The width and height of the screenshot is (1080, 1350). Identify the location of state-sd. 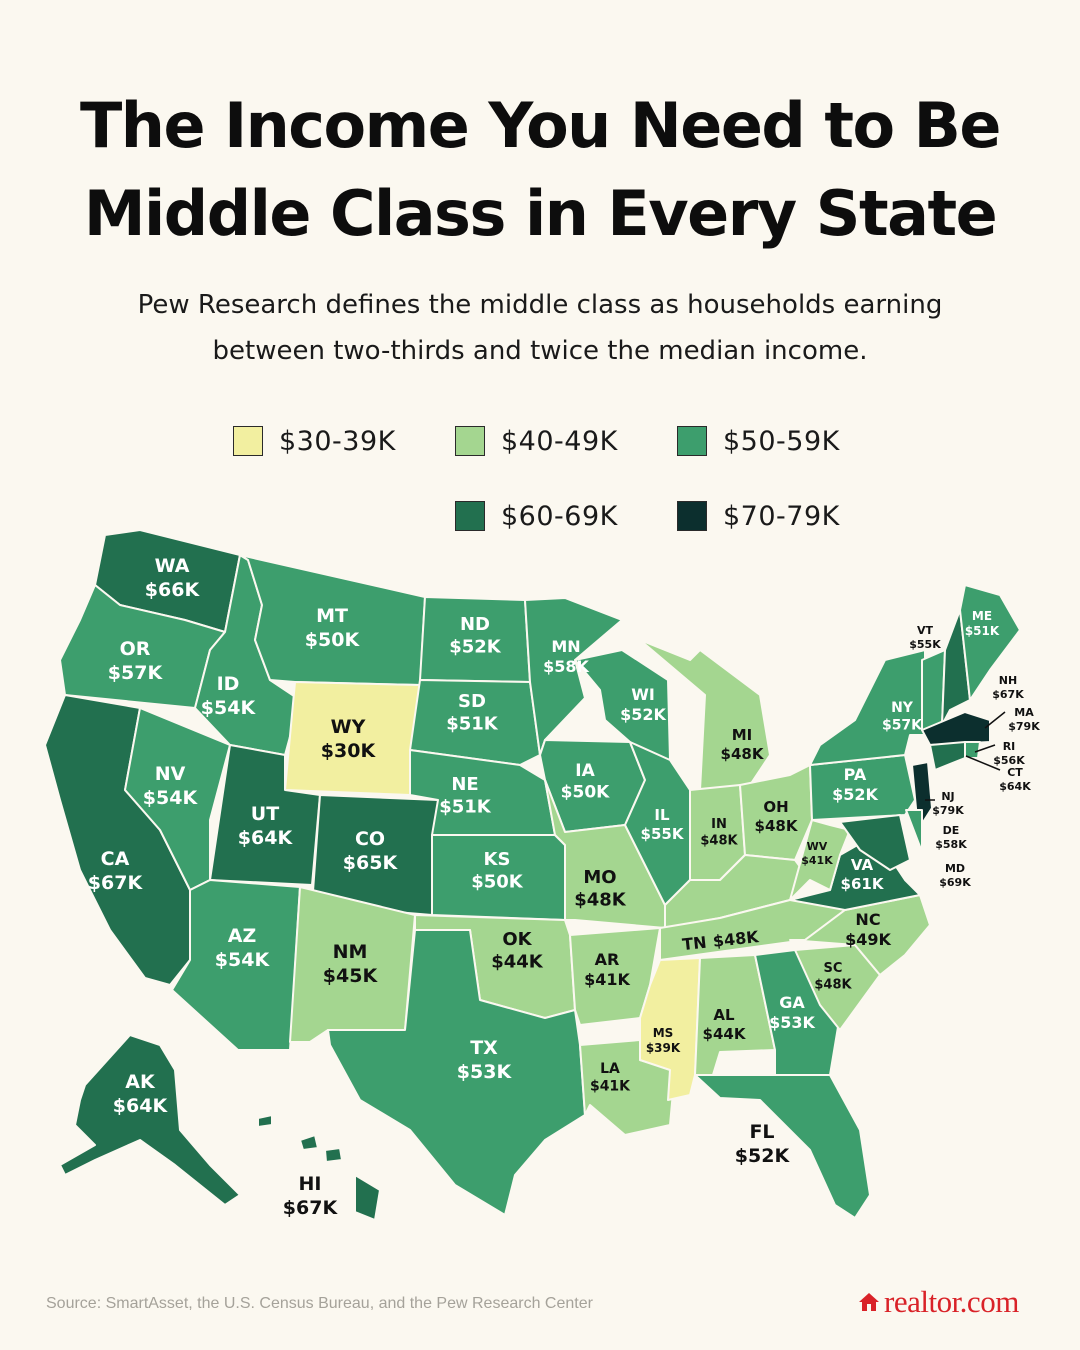
(475, 722).